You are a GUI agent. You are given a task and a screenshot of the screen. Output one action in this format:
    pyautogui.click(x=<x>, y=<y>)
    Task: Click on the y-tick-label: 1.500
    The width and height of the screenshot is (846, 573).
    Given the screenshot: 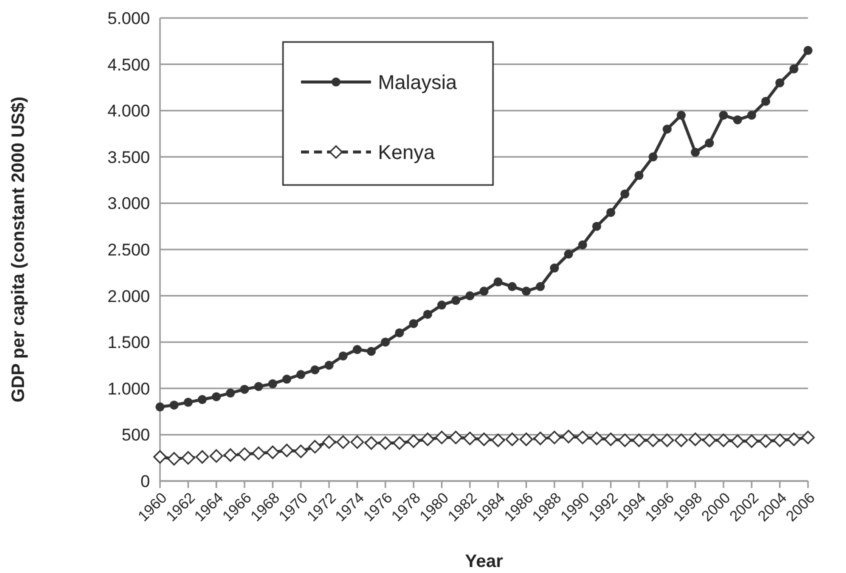 What is the action you would take?
    pyautogui.click(x=128, y=342)
    